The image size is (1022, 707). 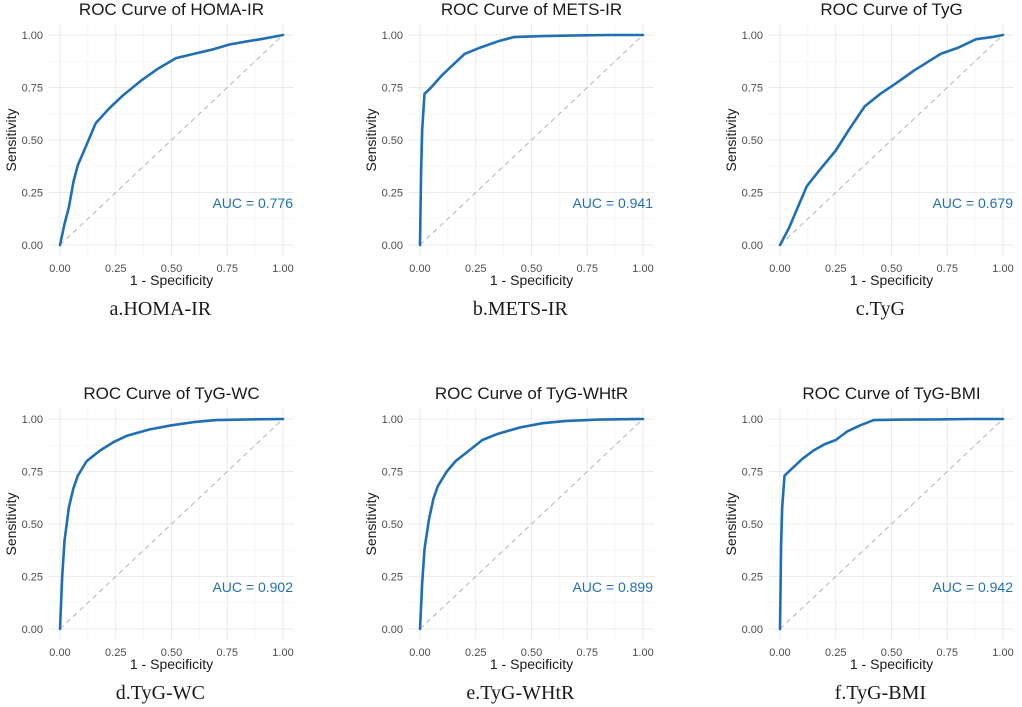 What do you see at coordinates (612, 203) in the screenshot?
I see `auc-annotation: AUC = 0.941` at bounding box center [612, 203].